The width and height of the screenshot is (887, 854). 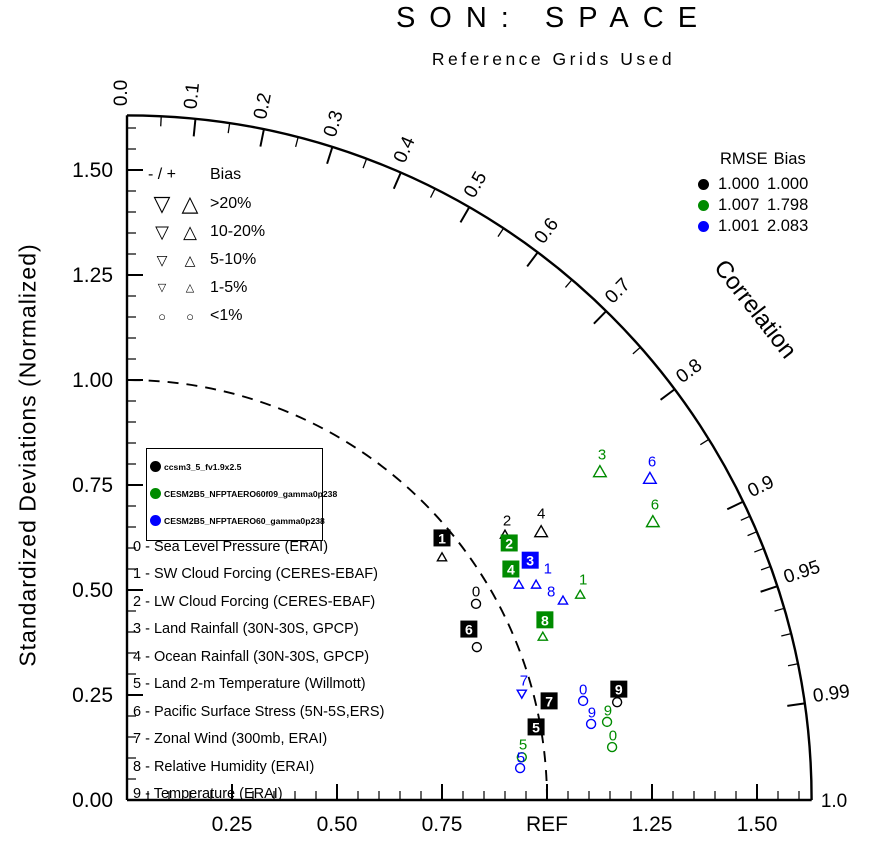 What do you see at coordinates (92, 485) in the screenshot?
I see `y-tick-label: 0.75` at bounding box center [92, 485].